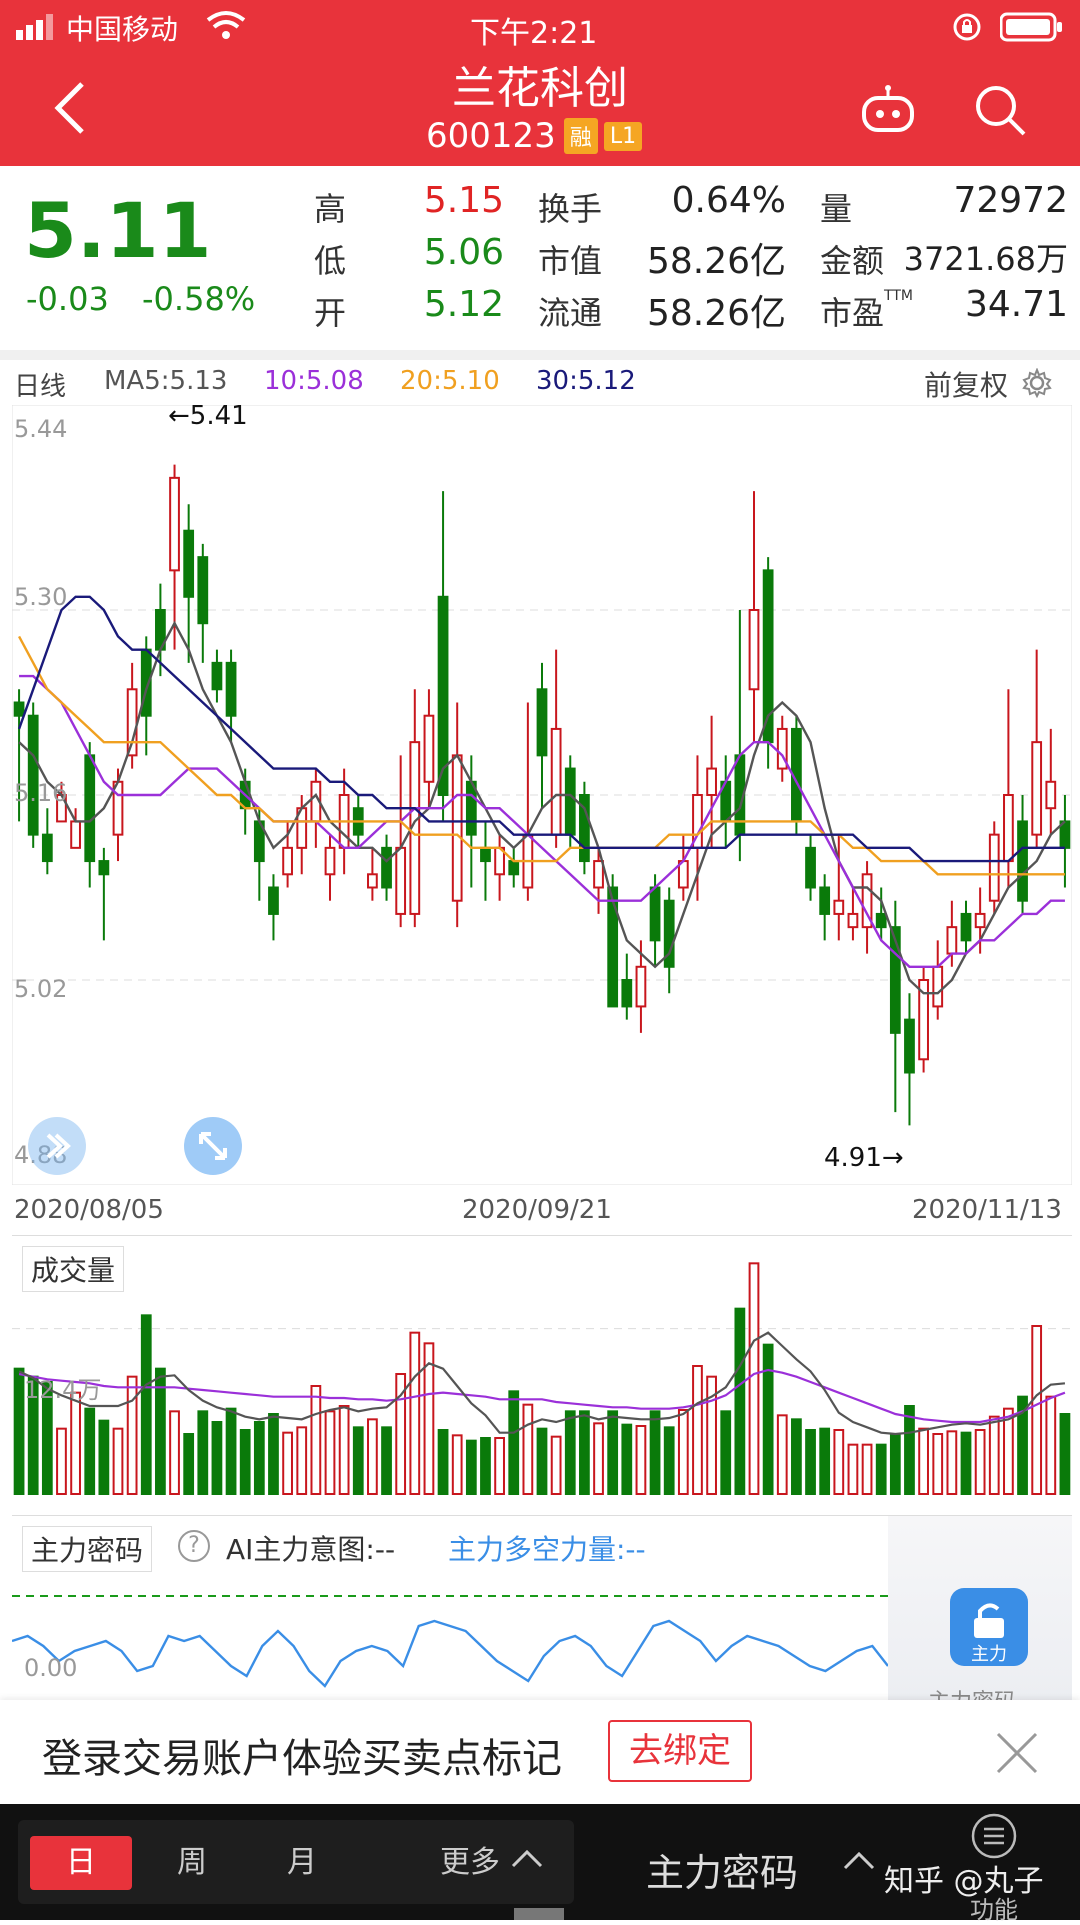 This screenshot has width=1080, height=1925. What do you see at coordinates (166, 381) in the screenshot?
I see `ma5-label: MA5:5.13` at bounding box center [166, 381].